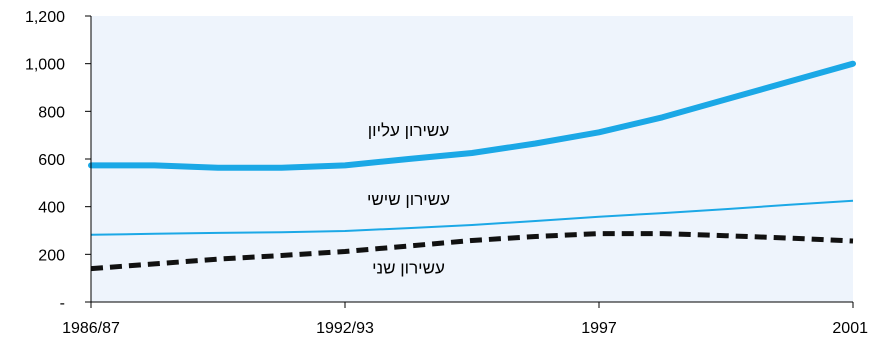 The width and height of the screenshot is (870, 343). Describe the element at coordinates (91, 328) in the screenshot. I see `x-tick-label: 1986/87` at that location.